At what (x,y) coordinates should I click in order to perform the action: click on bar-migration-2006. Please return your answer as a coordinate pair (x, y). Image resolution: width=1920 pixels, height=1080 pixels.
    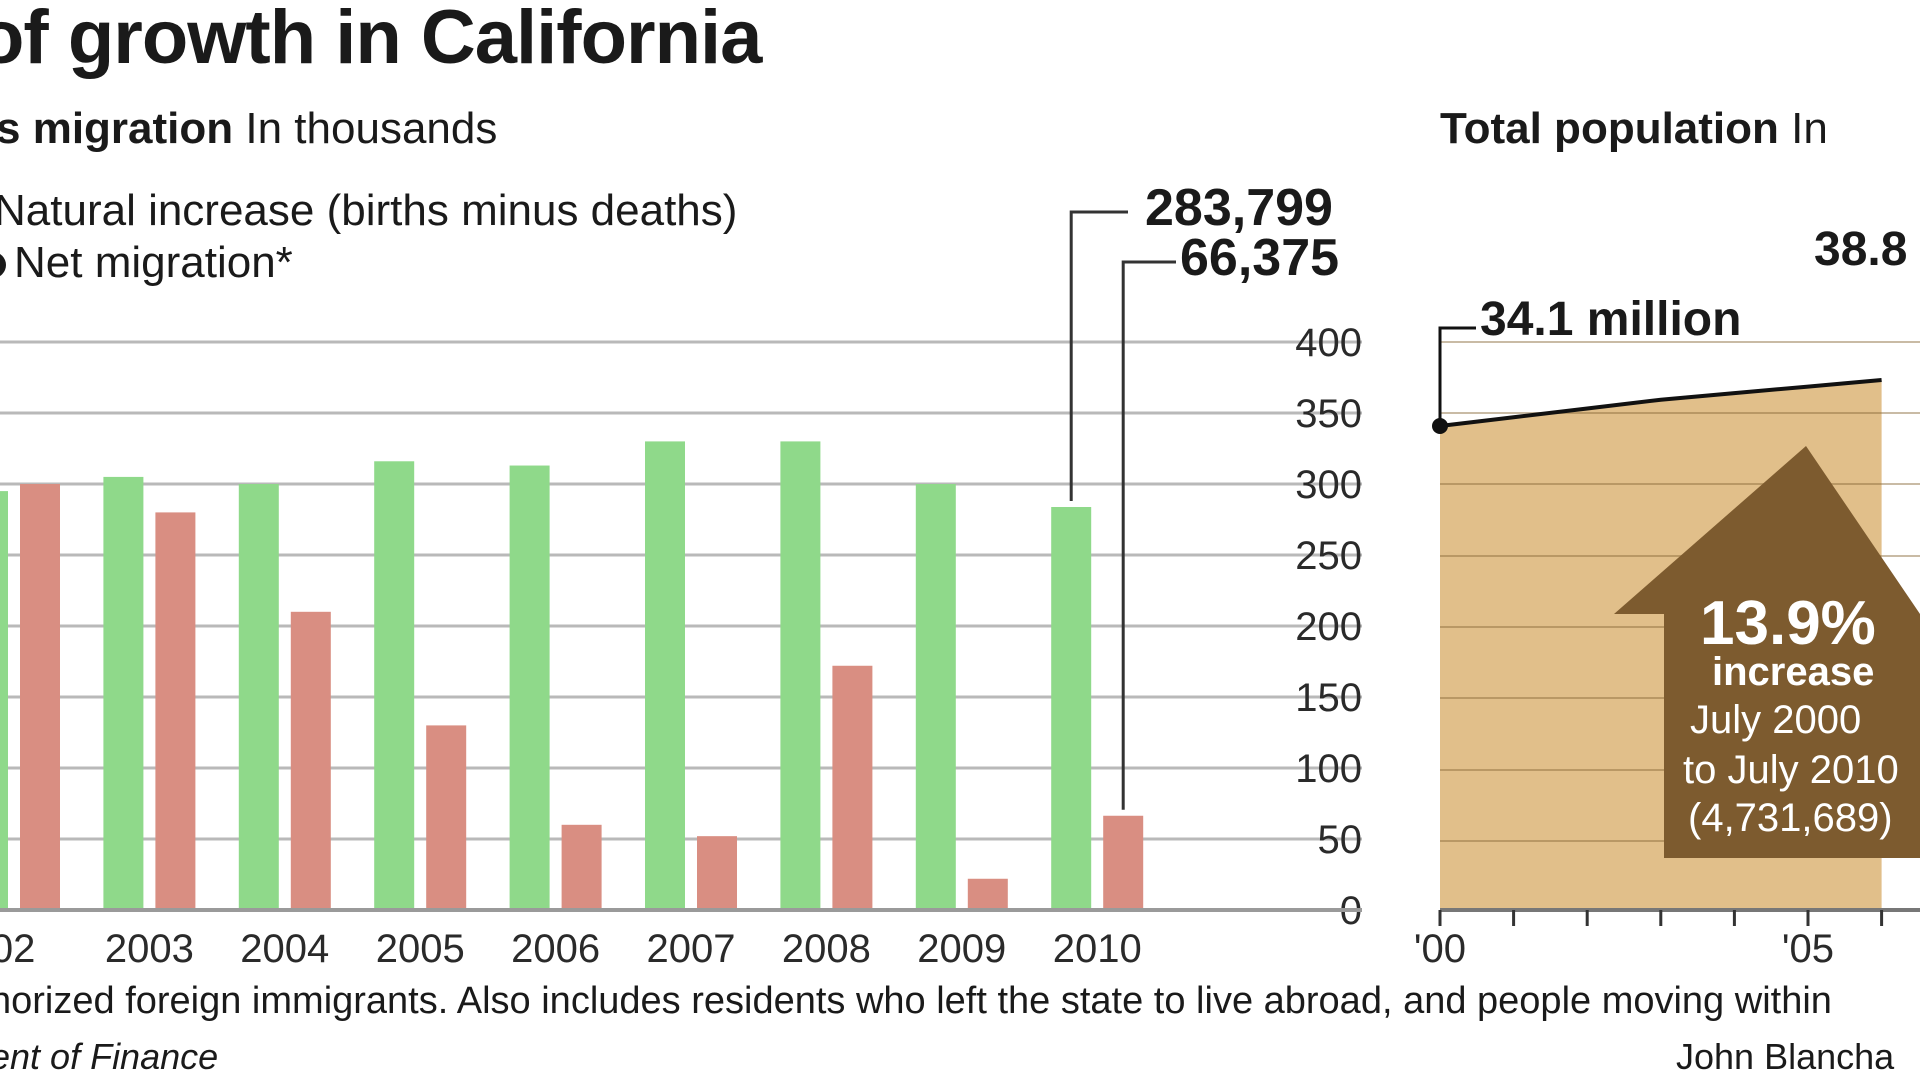
    Looking at the image, I should click on (581, 867).